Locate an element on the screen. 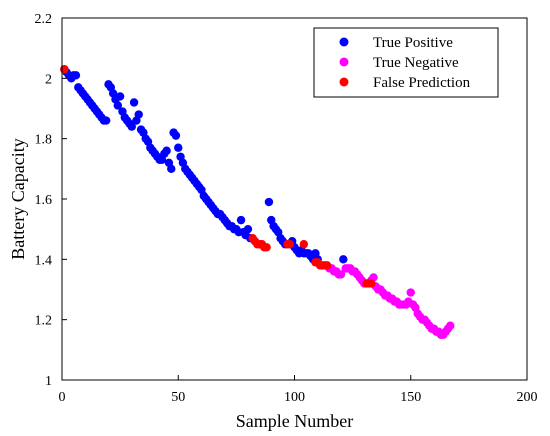  x-axis-ticks: 0 50 100 150 200 is located at coordinates (298, 390).